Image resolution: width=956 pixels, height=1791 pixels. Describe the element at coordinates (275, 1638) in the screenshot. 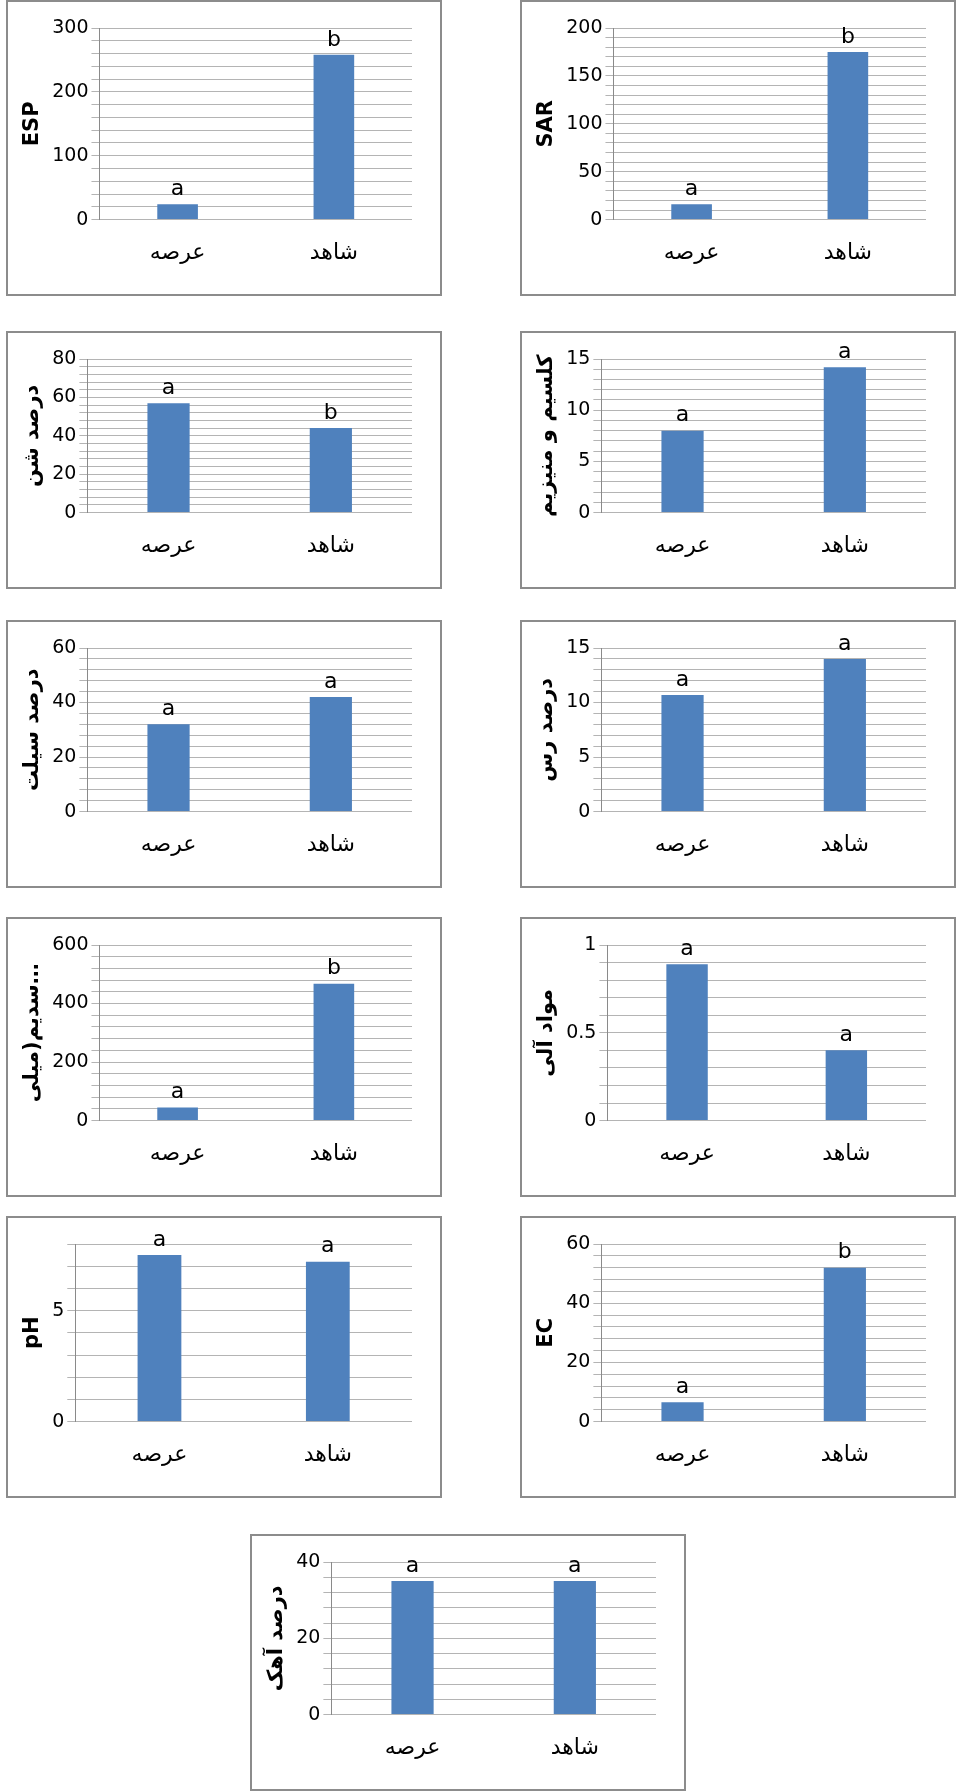

I see `y-axis-title: درصد آهک` at that location.